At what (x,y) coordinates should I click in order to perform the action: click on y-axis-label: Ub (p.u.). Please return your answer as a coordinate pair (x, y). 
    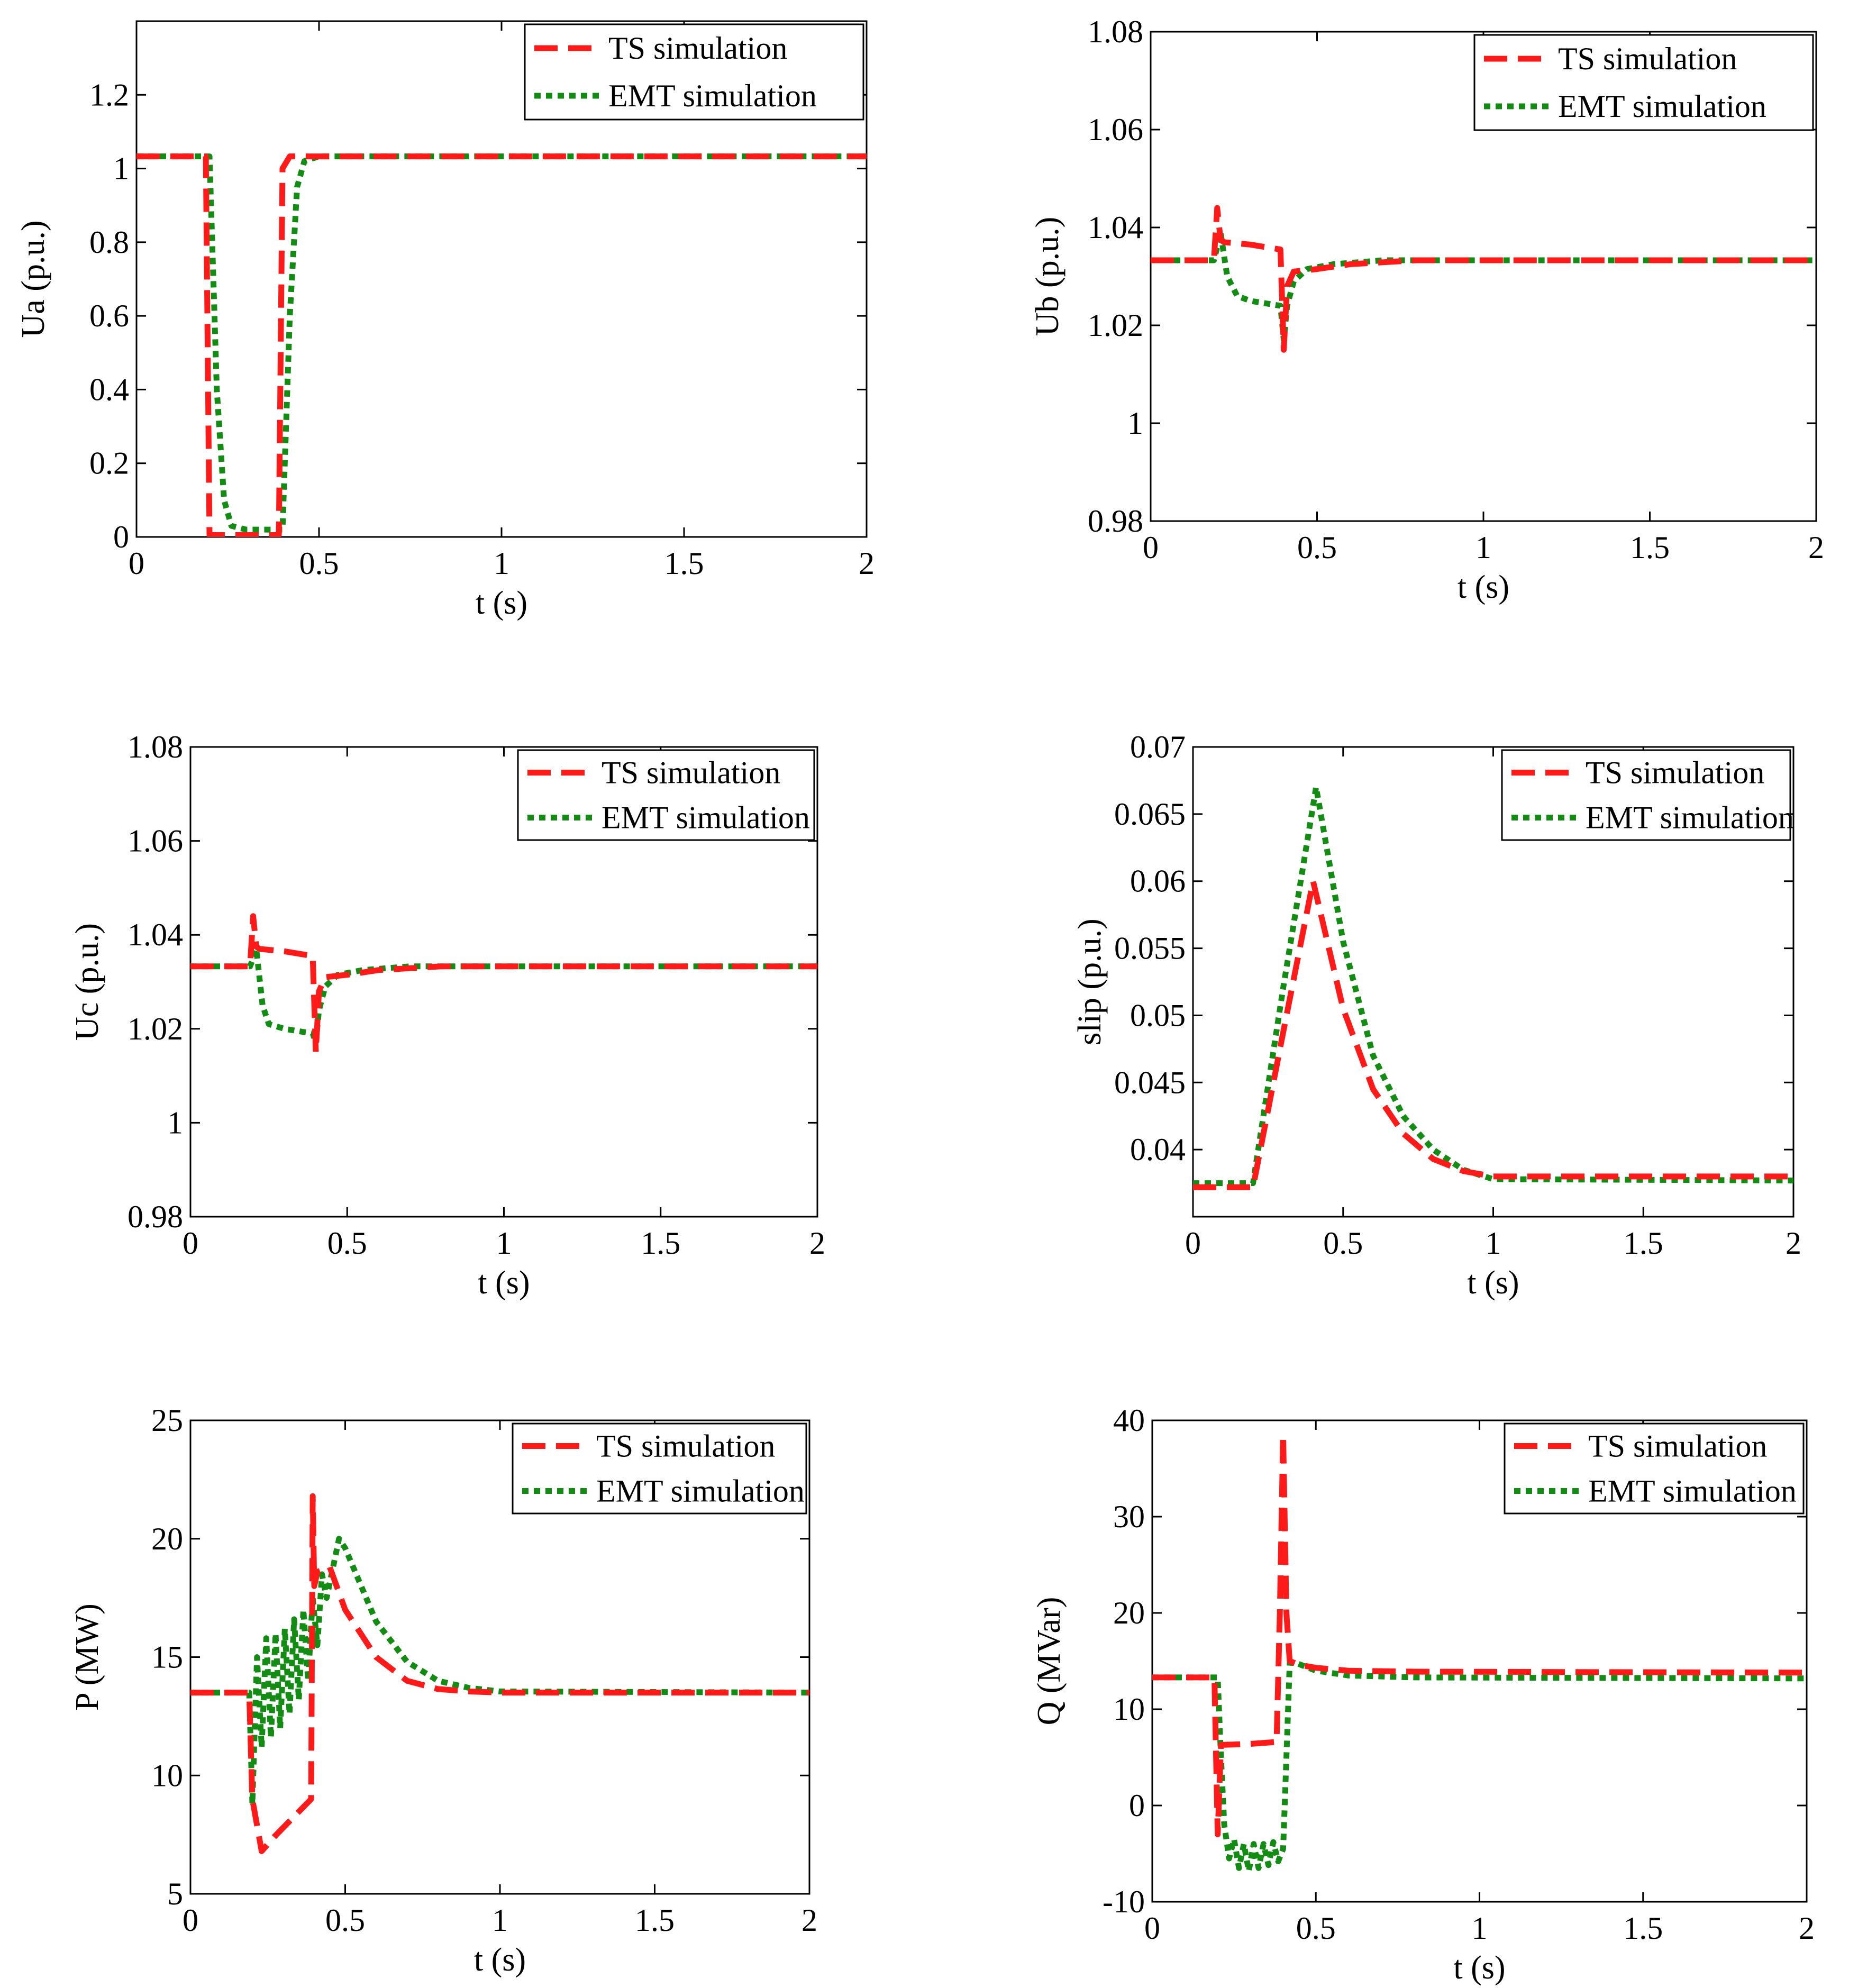
    Looking at the image, I should click on (1047, 276).